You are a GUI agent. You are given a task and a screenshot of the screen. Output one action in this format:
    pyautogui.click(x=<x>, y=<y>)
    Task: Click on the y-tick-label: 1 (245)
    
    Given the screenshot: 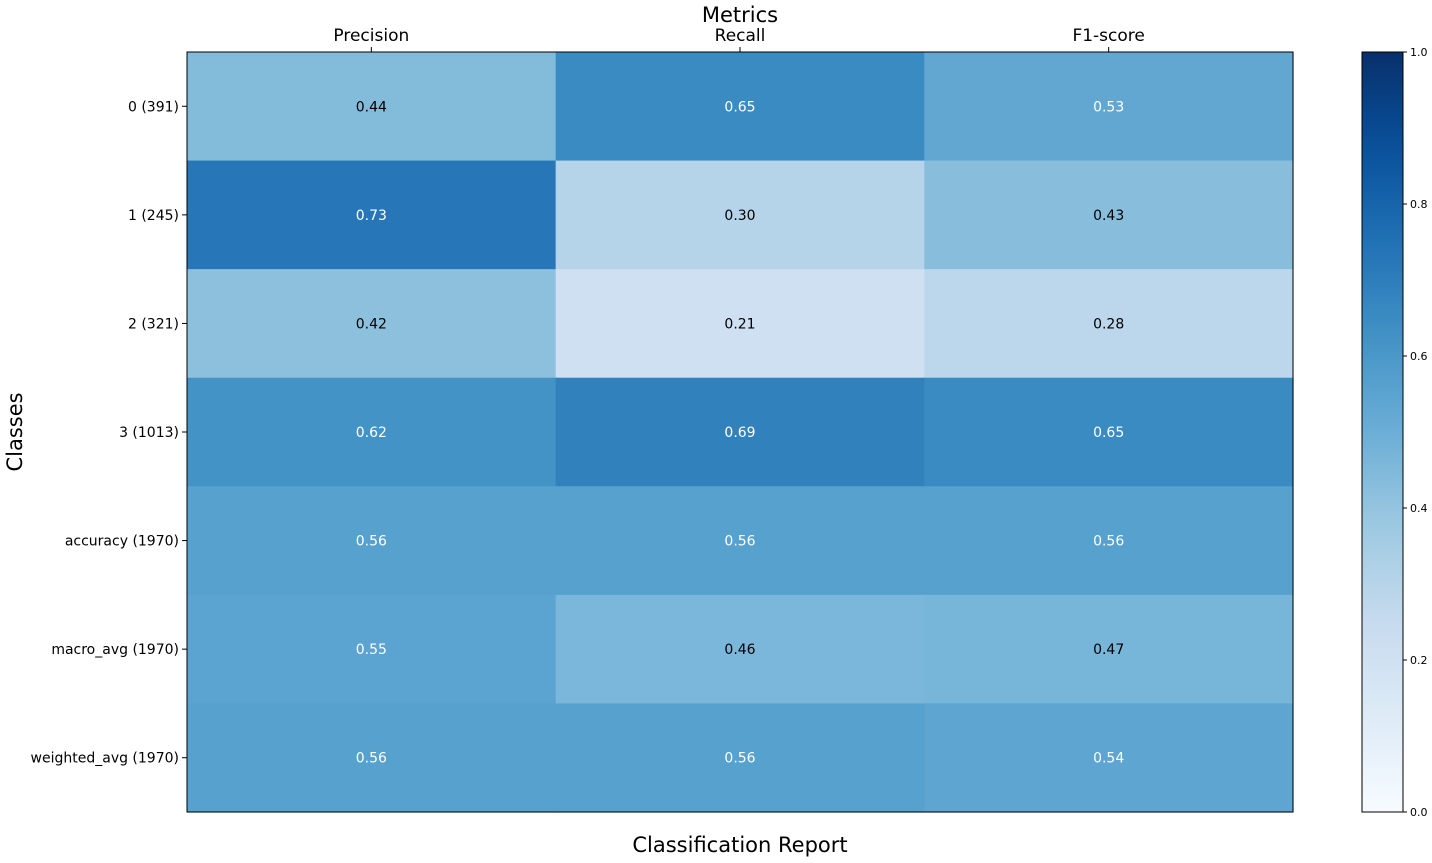 What is the action you would take?
    pyautogui.click(x=153, y=216)
    